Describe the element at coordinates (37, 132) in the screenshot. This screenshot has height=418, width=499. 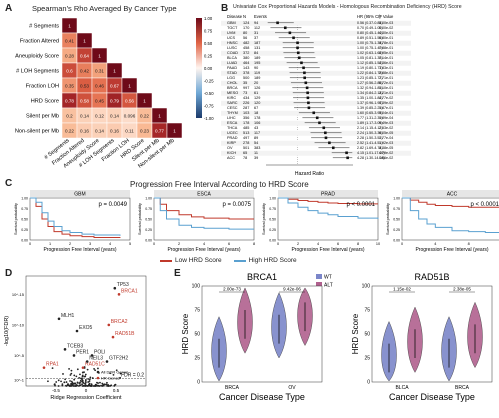
I see `heatmap-row-label: Non-silent per Mb` at that location.